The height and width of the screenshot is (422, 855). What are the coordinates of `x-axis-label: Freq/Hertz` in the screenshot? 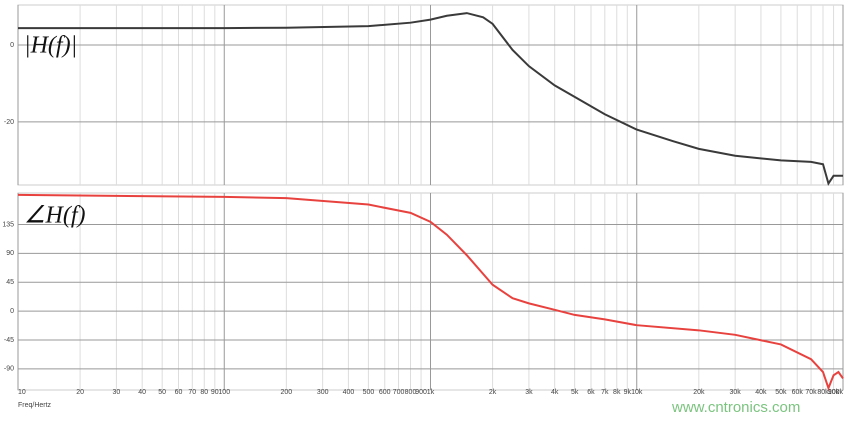 It's located at (35, 405).